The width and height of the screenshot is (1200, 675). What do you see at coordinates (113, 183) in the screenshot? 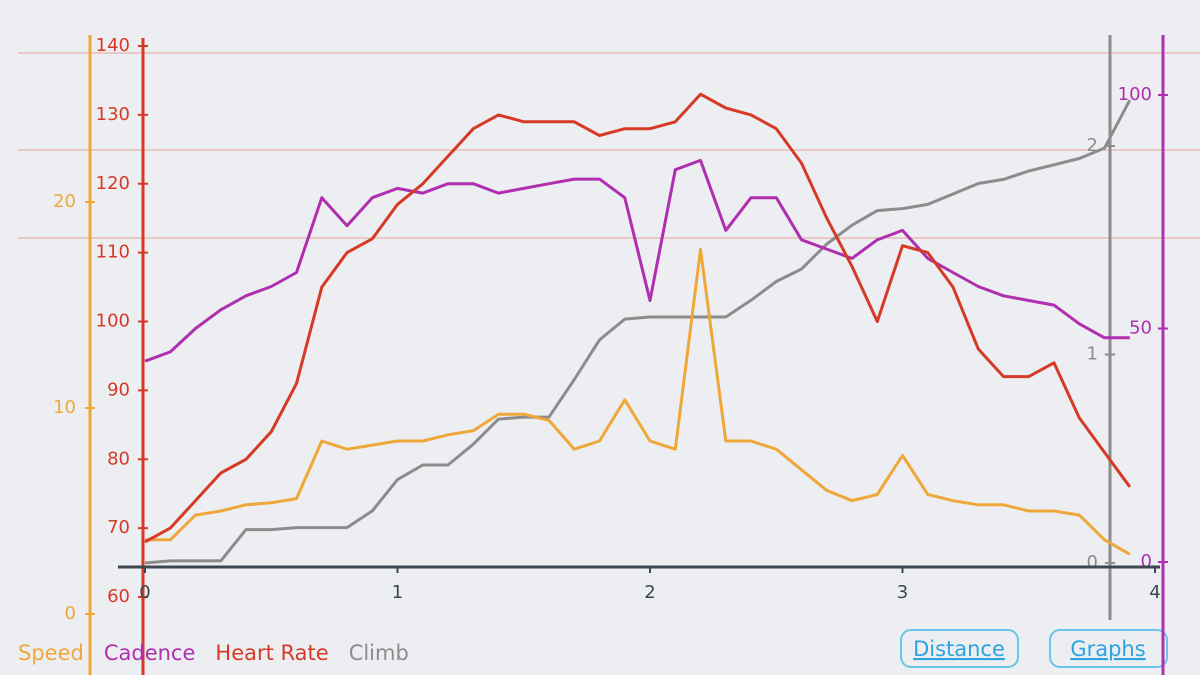
I see `y-tick-label: 120` at bounding box center [113, 183].